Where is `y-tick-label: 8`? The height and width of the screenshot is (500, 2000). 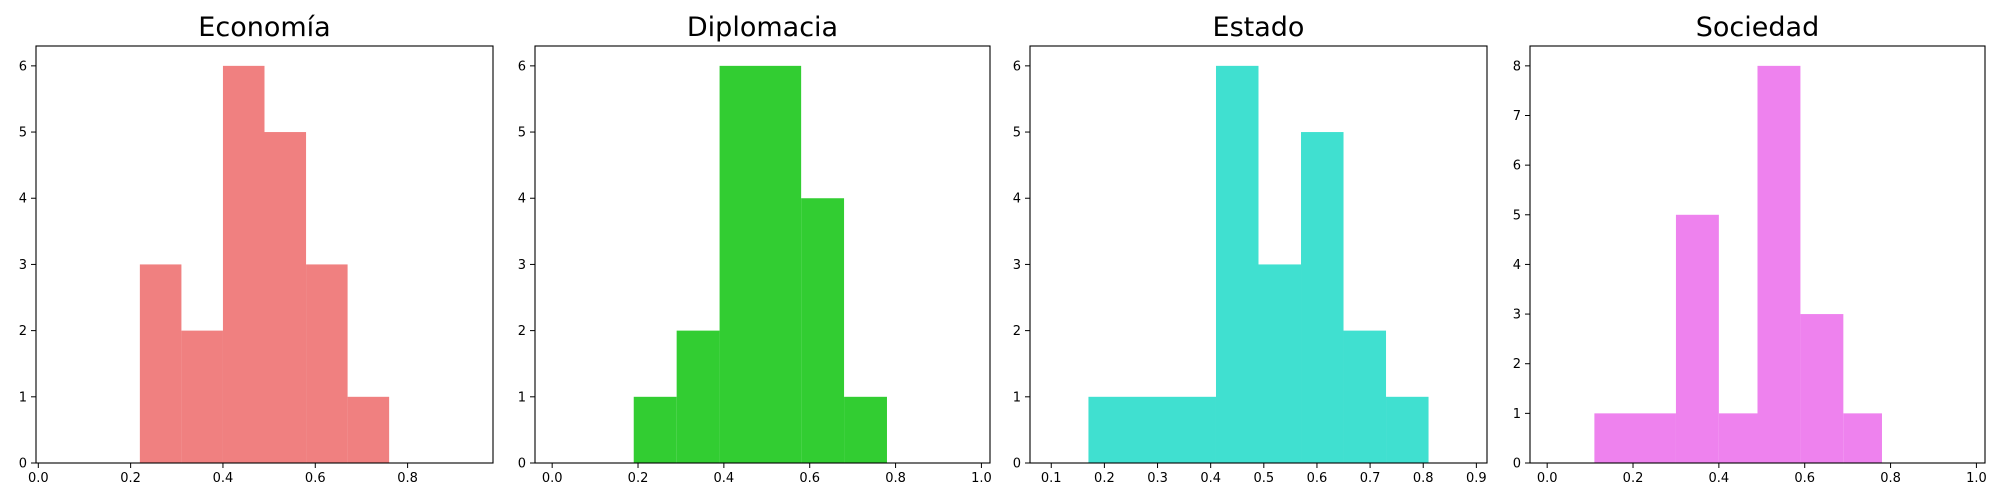
y-tick-label: 8 is located at coordinates (1517, 66).